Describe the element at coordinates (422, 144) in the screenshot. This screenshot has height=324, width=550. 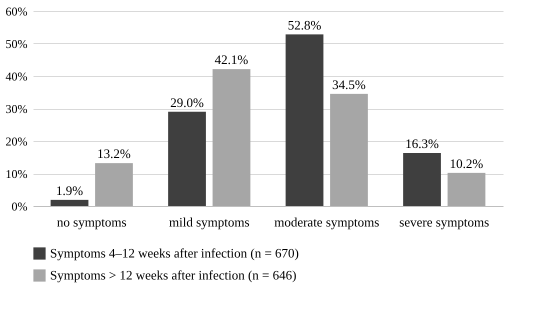
I see `data-label: 16.3%` at that location.